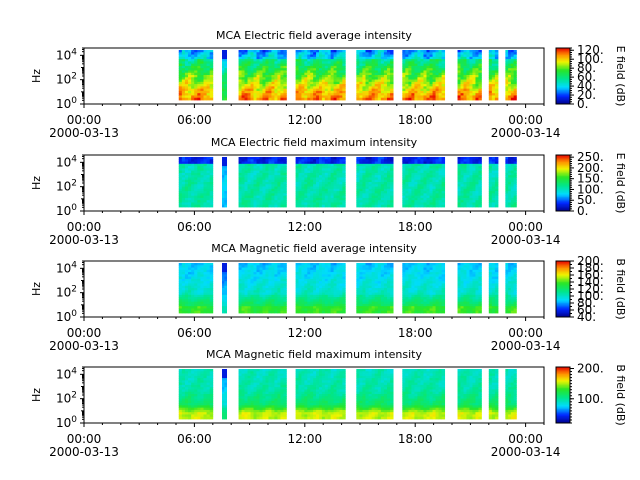 The height and width of the screenshot is (480, 640). Describe the element at coordinates (347, 182) in the screenshot. I see `spectrogram` at that location.